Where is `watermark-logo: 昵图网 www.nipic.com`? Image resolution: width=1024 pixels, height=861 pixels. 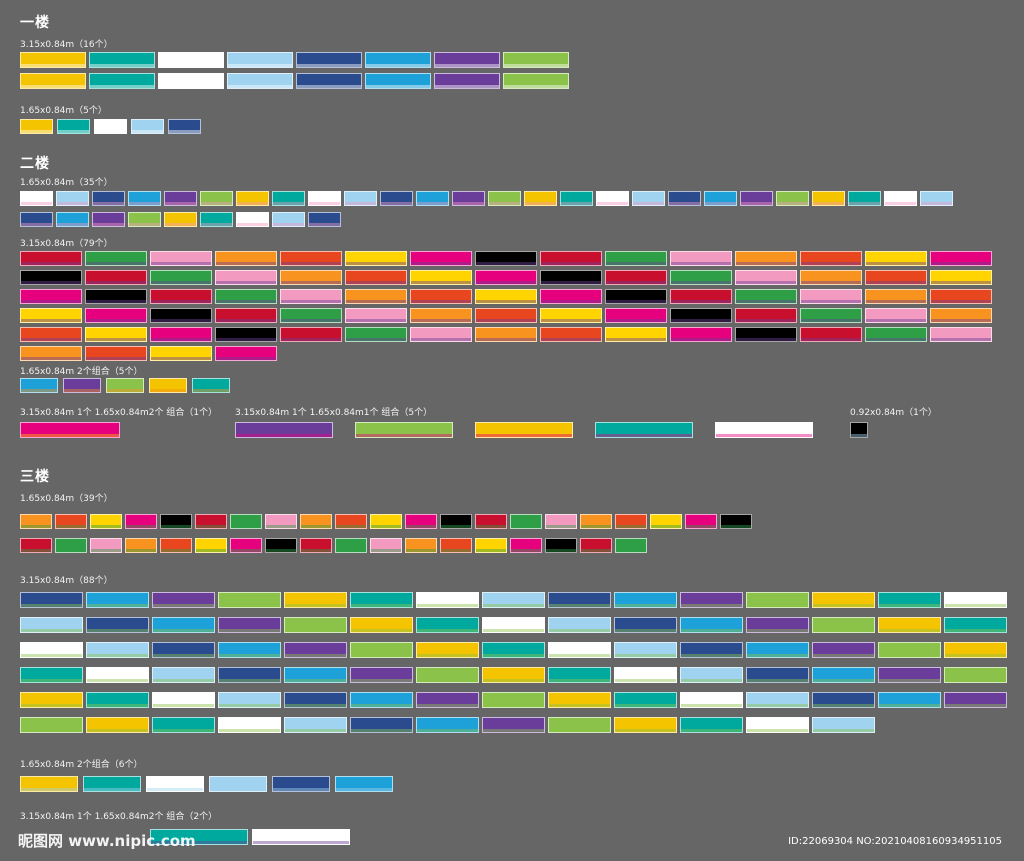
watermark-logo: 昵图网 www.nipic.com is located at coordinates (107, 841).